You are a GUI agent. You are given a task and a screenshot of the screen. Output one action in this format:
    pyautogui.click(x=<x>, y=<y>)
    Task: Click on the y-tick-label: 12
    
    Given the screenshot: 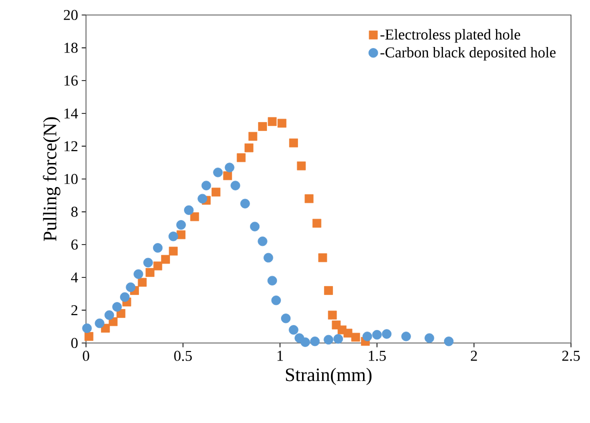 What is the action you would take?
    pyautogui.click(x=71, y=146)
    